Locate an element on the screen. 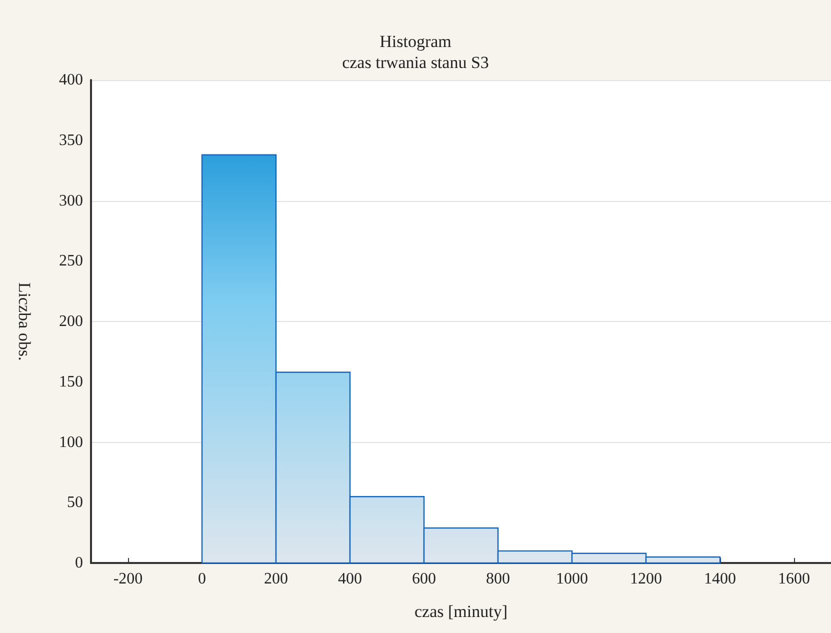  x-tick-label: 1400 is located at coordinates (720, 579).